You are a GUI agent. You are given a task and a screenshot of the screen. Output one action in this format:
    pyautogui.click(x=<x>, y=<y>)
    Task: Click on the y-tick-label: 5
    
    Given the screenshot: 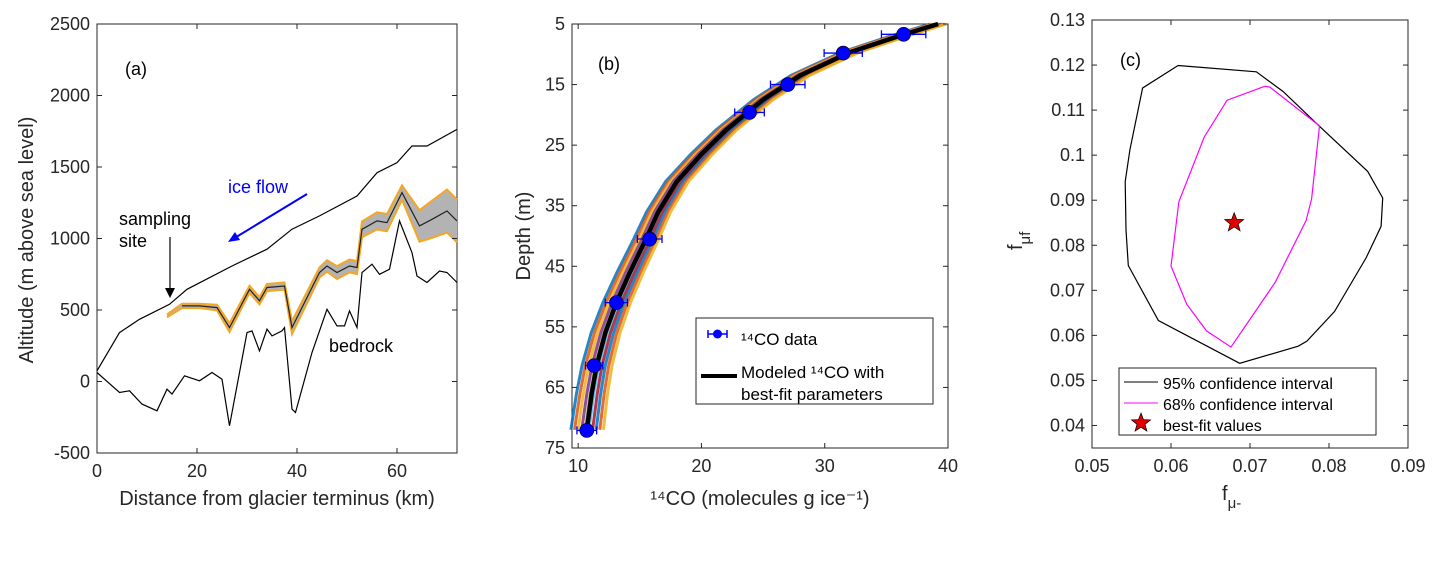 What is the action you would take?
    pyautogui.click(x=560, y=24)
    